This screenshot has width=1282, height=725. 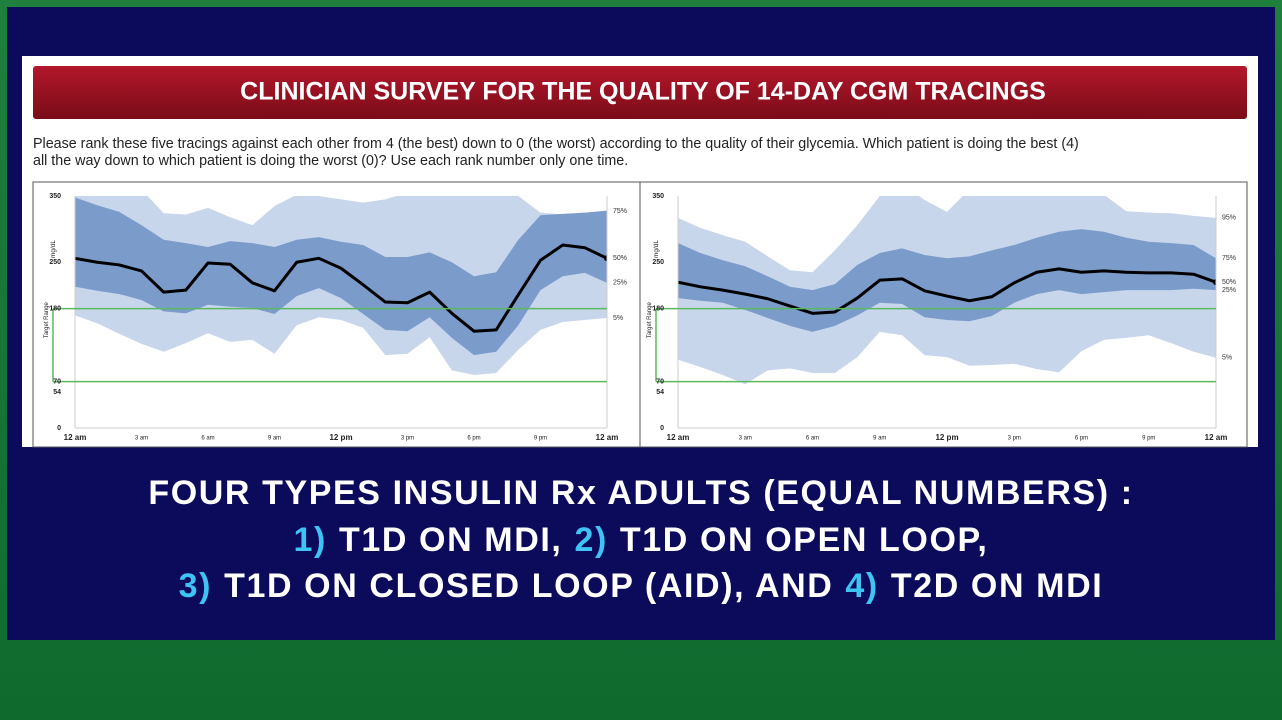 I want to click on item-number: 1), so click(x=310, y=540).